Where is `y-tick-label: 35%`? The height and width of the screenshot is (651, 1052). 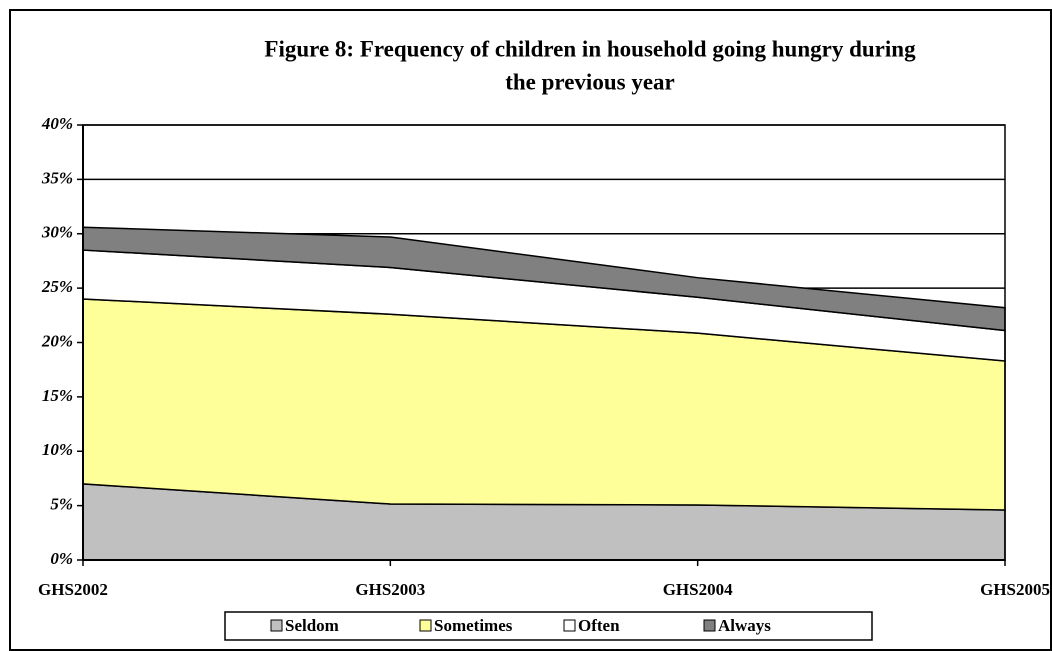
y-tick-label: 35% is located at coordinates (57, 177).